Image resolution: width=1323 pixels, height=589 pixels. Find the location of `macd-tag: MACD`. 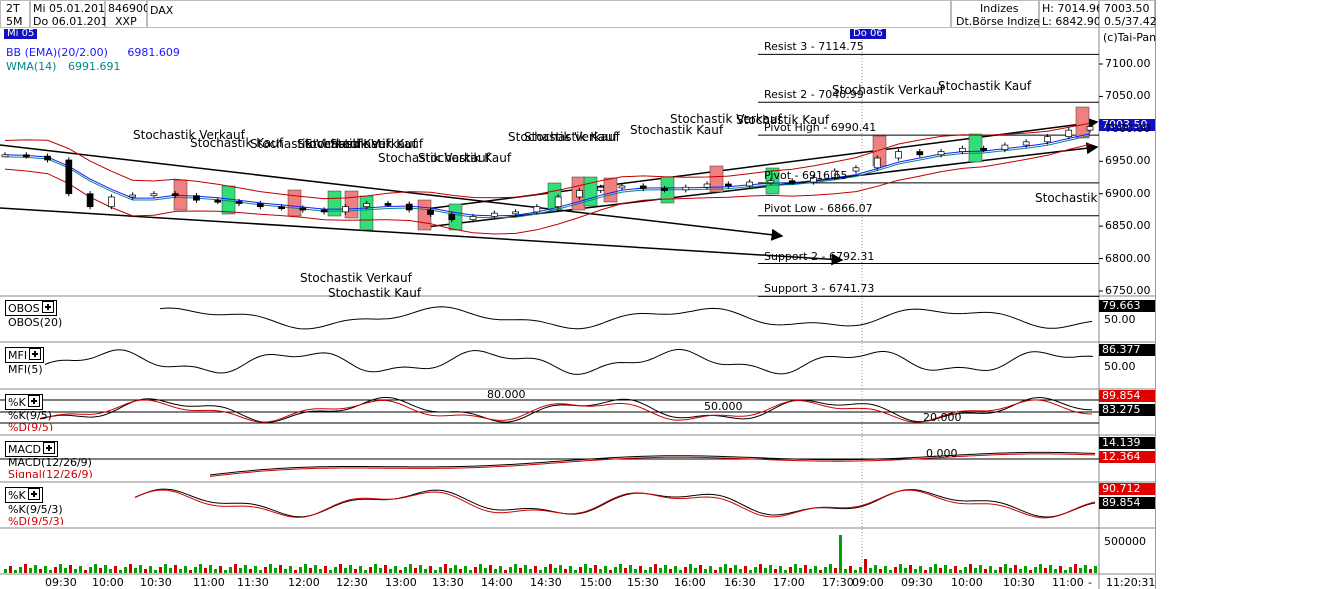

macd-tag: MACD is located at coordinates (31, 449).